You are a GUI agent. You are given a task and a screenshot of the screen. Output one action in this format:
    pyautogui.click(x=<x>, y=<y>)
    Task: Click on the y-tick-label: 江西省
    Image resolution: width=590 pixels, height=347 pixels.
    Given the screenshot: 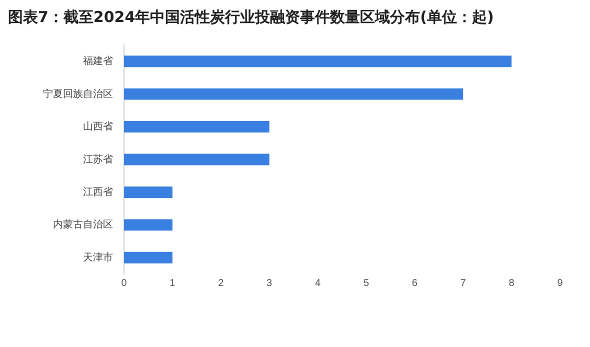 What is the action you would take?
    pyautogui.click(x=98, y=192)
    